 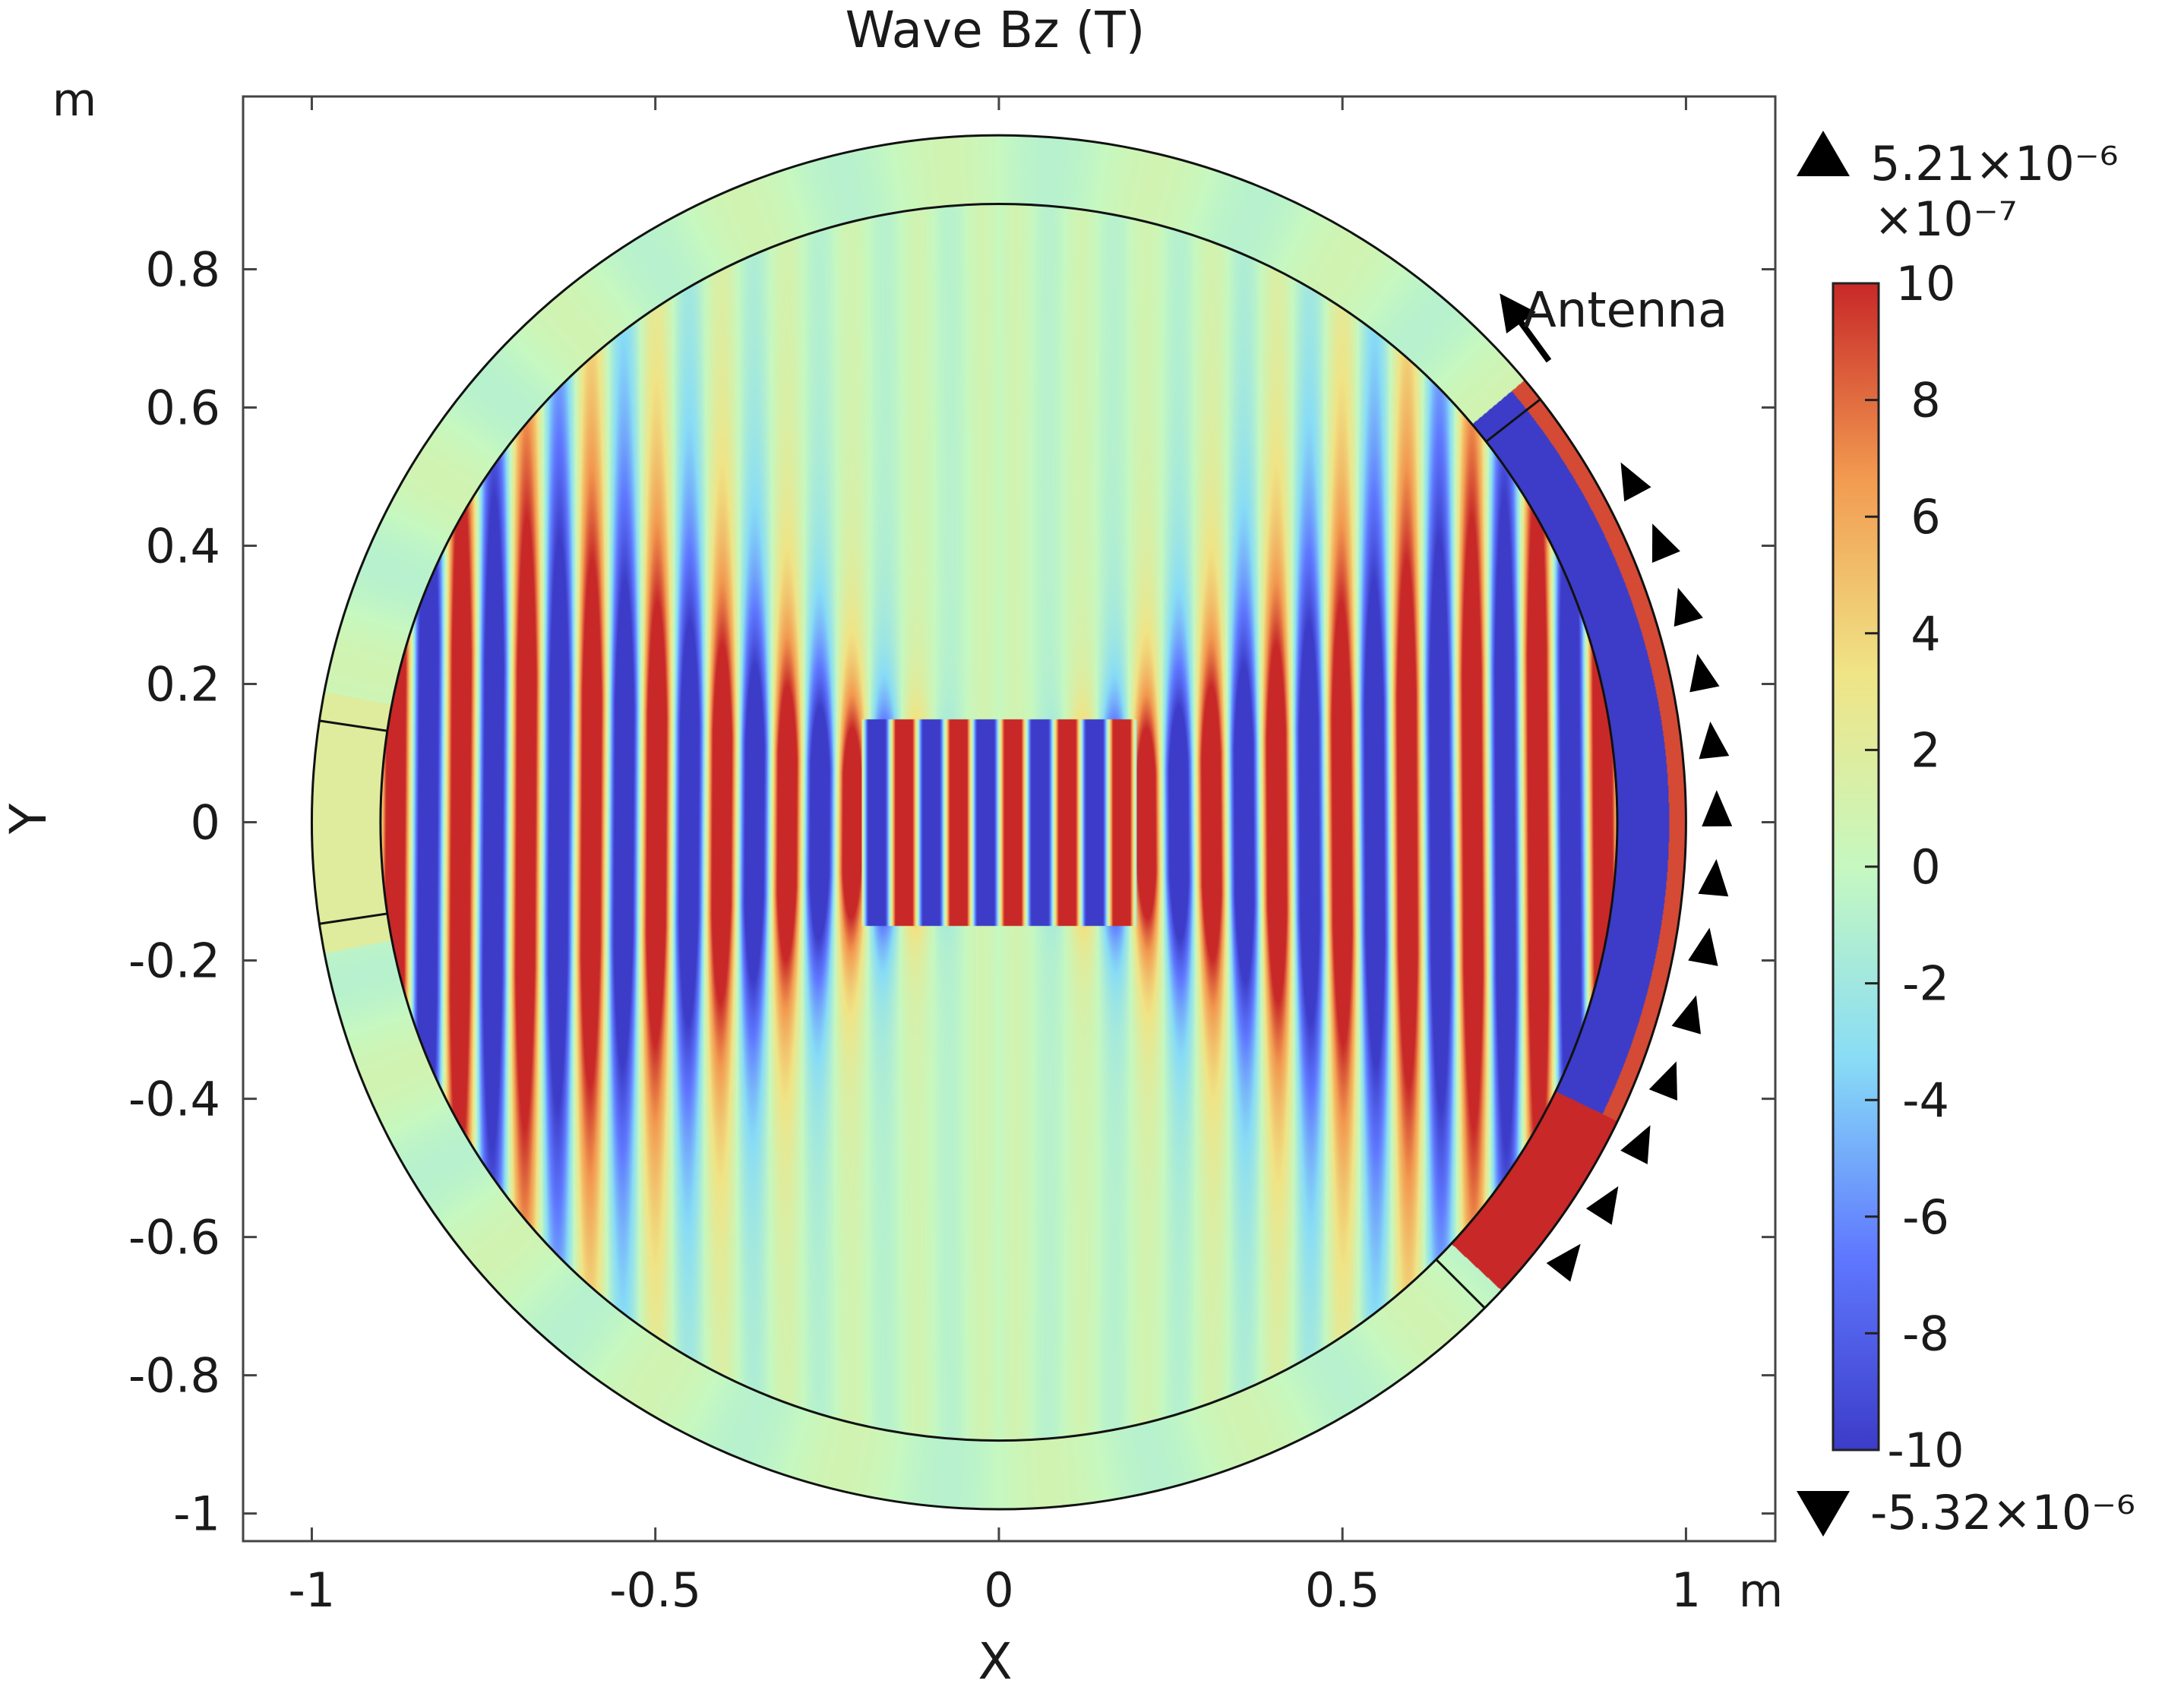 What do you see at coordinates (2002, 1512) in the screenshot?
I see `colorbar-min-label: -5.32×10⁻⁶` at bounding box center [2002, 1512].